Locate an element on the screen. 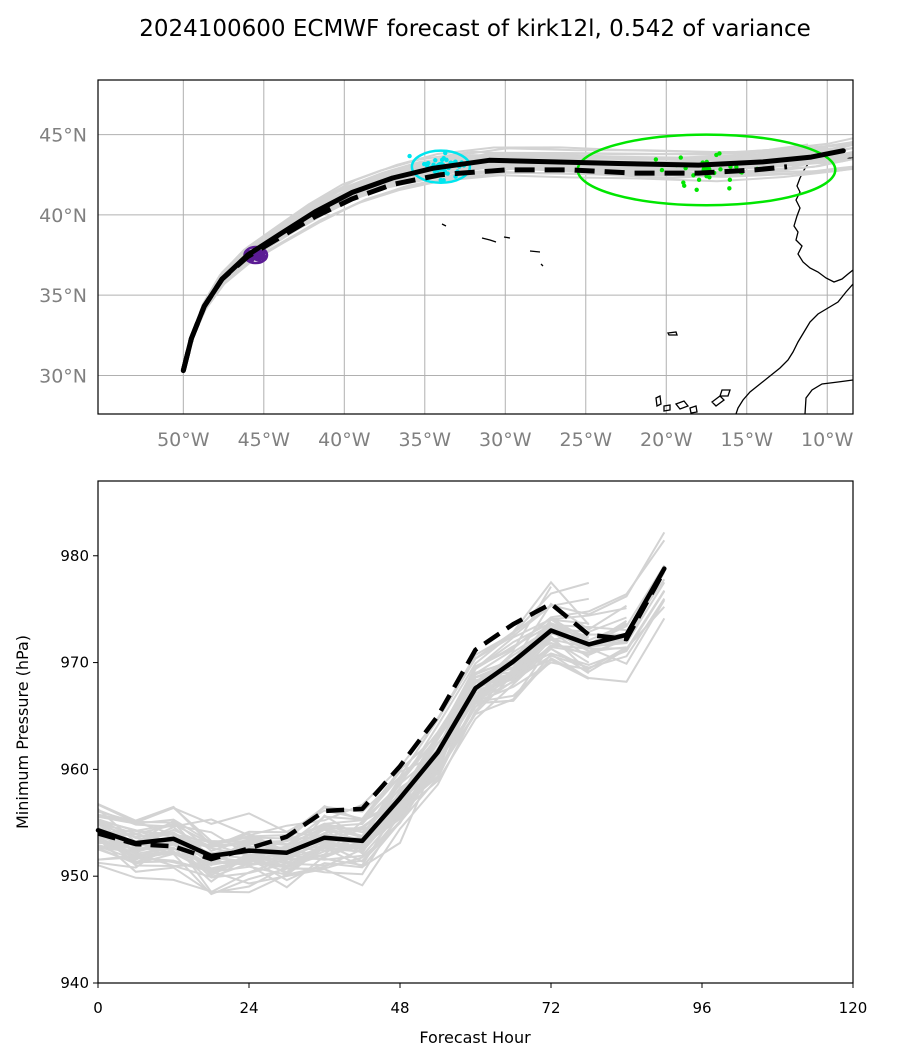 This screenshot has height=1062, width=915. western-sahara-coastline is located at coordinates (828, 396).